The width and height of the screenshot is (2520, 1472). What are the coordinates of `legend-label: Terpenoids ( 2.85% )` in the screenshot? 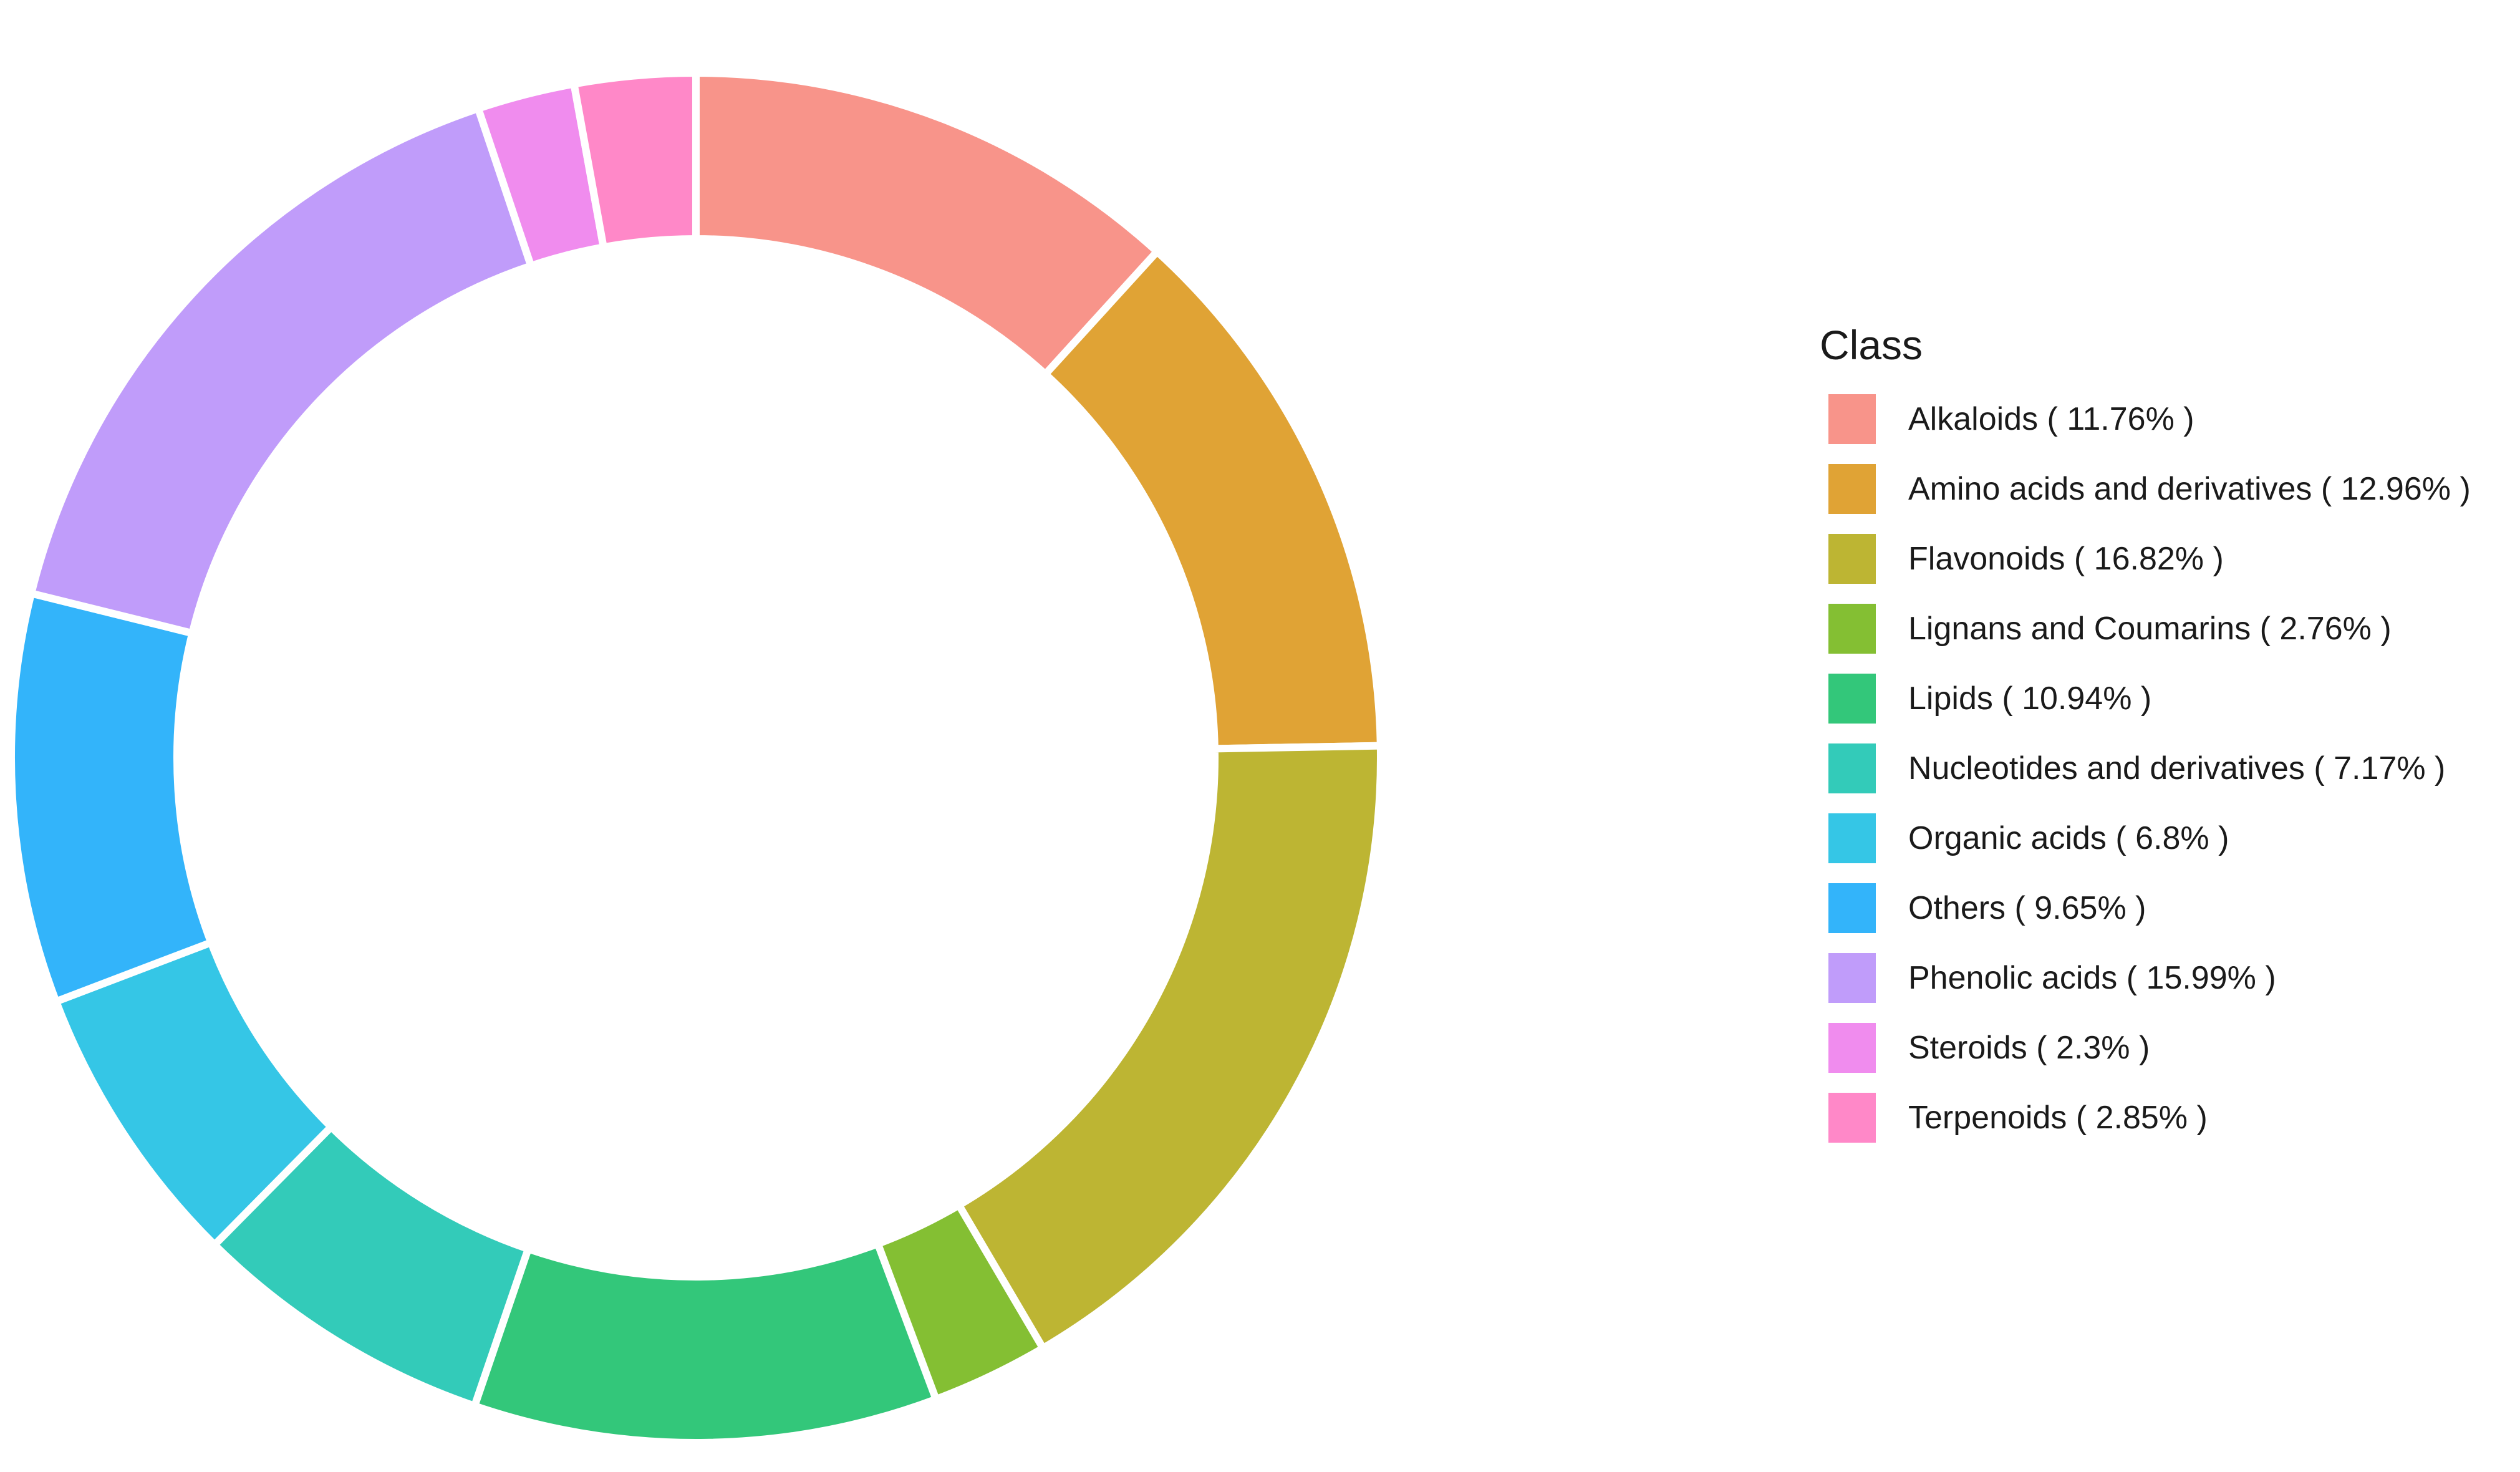 It's located at (2058, 1118).